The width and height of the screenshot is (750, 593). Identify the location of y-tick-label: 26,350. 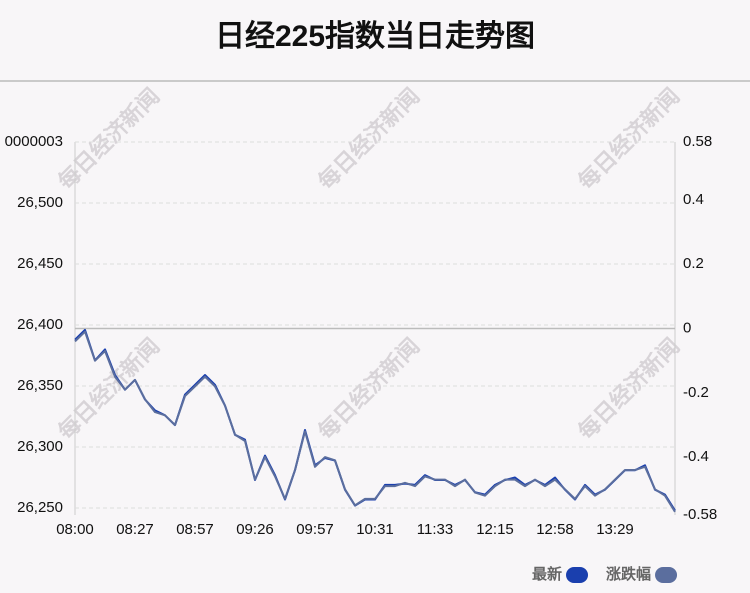
(40, 385).